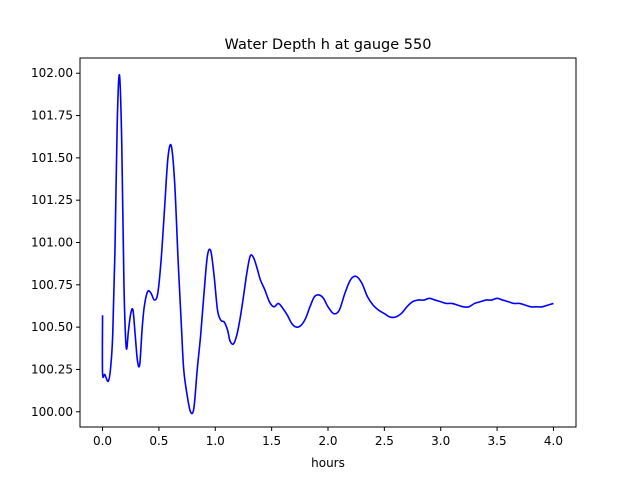 Image resolution: width=640 pixels, height=480 pixels. Describe the element at coordinates (52, 327) in the screenshot. I see `y-tick-label: 100.50` at that location.